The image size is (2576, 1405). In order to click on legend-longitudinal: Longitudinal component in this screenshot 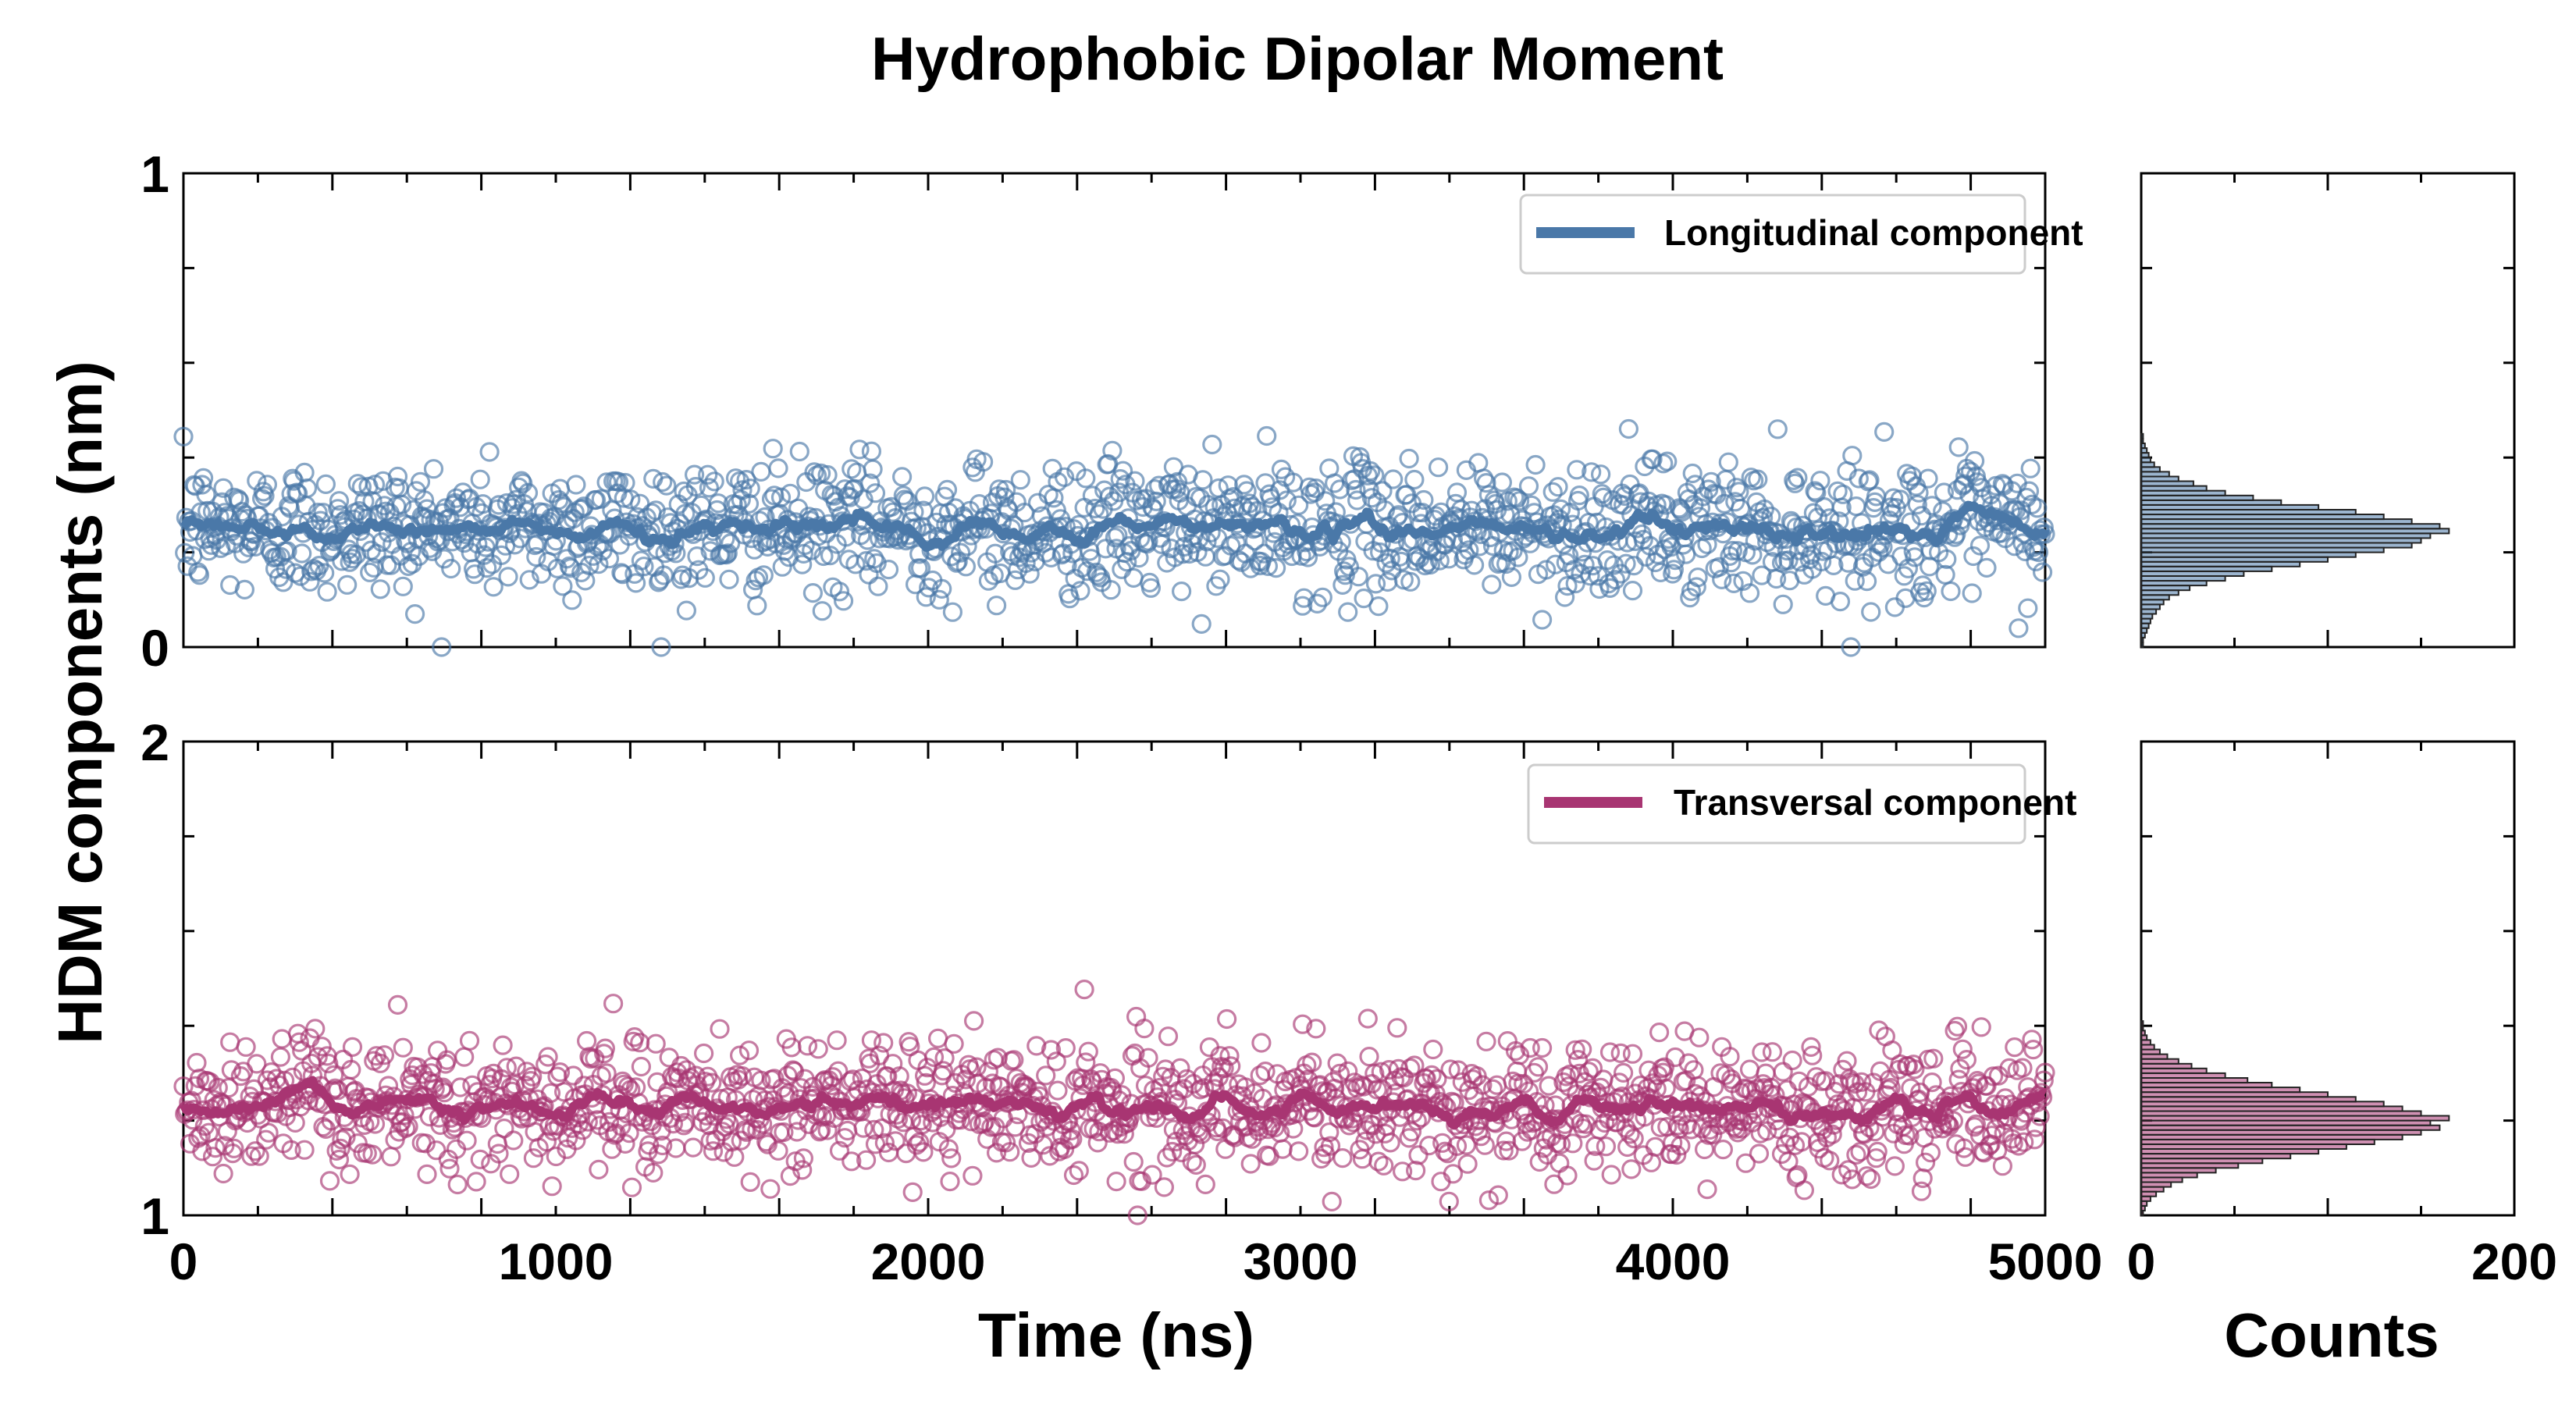, I will do `click(1801, 235)`.